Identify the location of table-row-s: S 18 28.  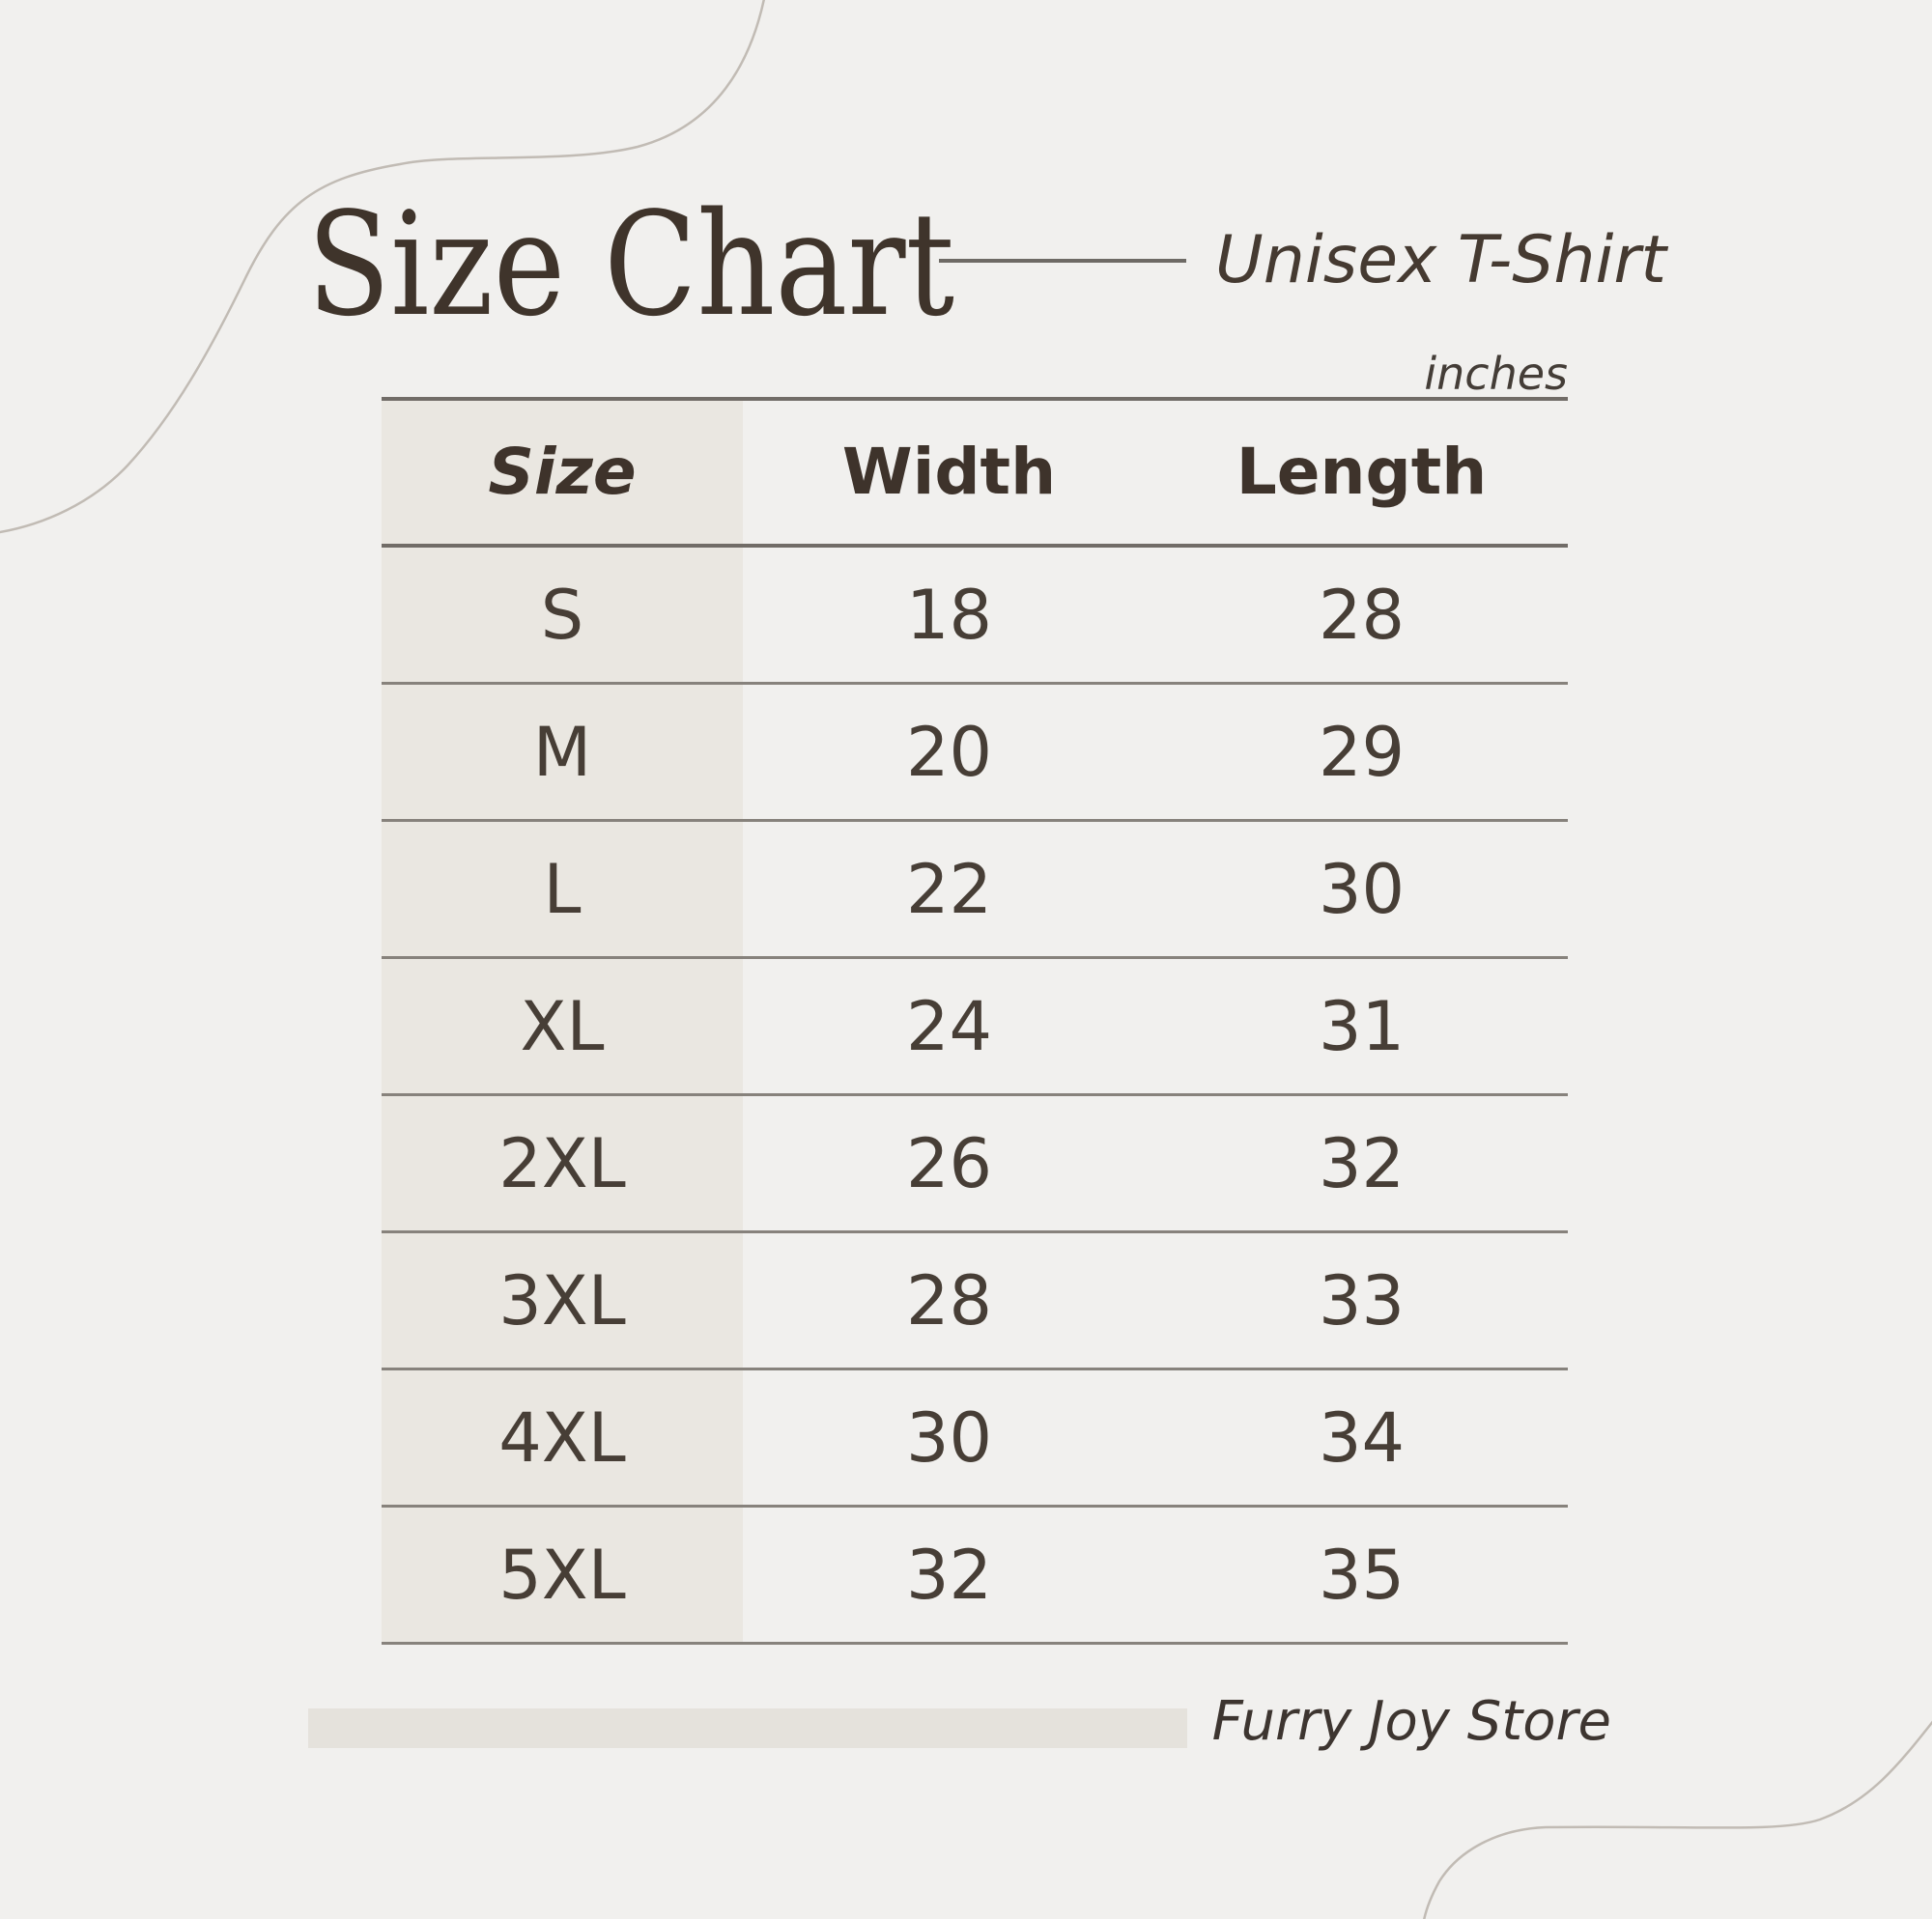
(975, 616).